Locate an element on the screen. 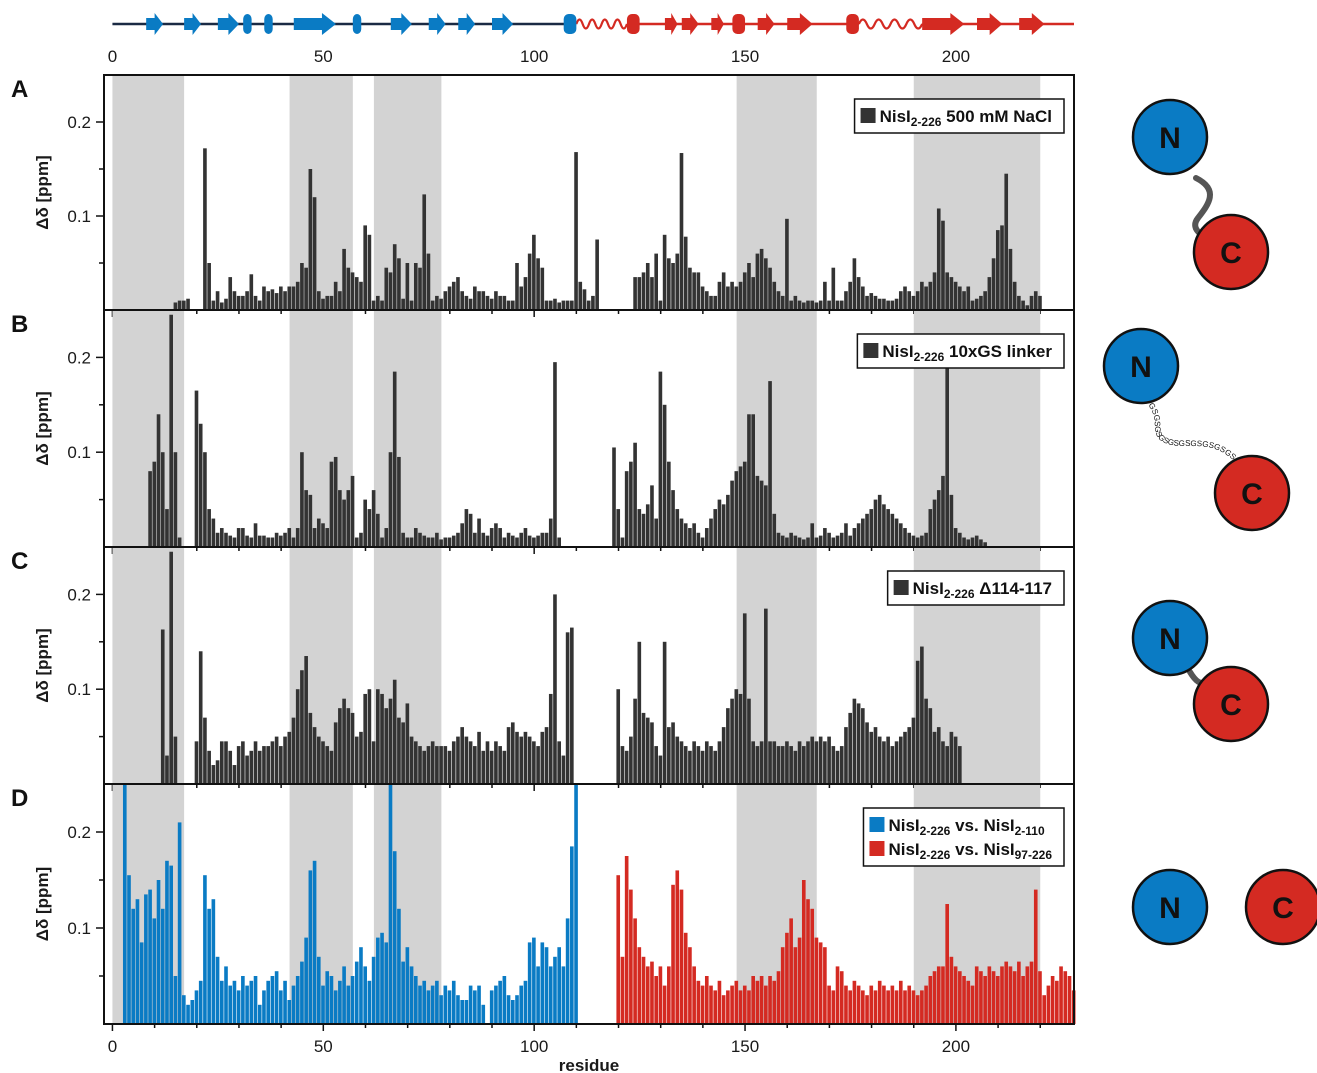 Image resolution: width=1317 pixels, height=1073 pixels. n-domain-c-label: N is located at coordinates (1170, 639).